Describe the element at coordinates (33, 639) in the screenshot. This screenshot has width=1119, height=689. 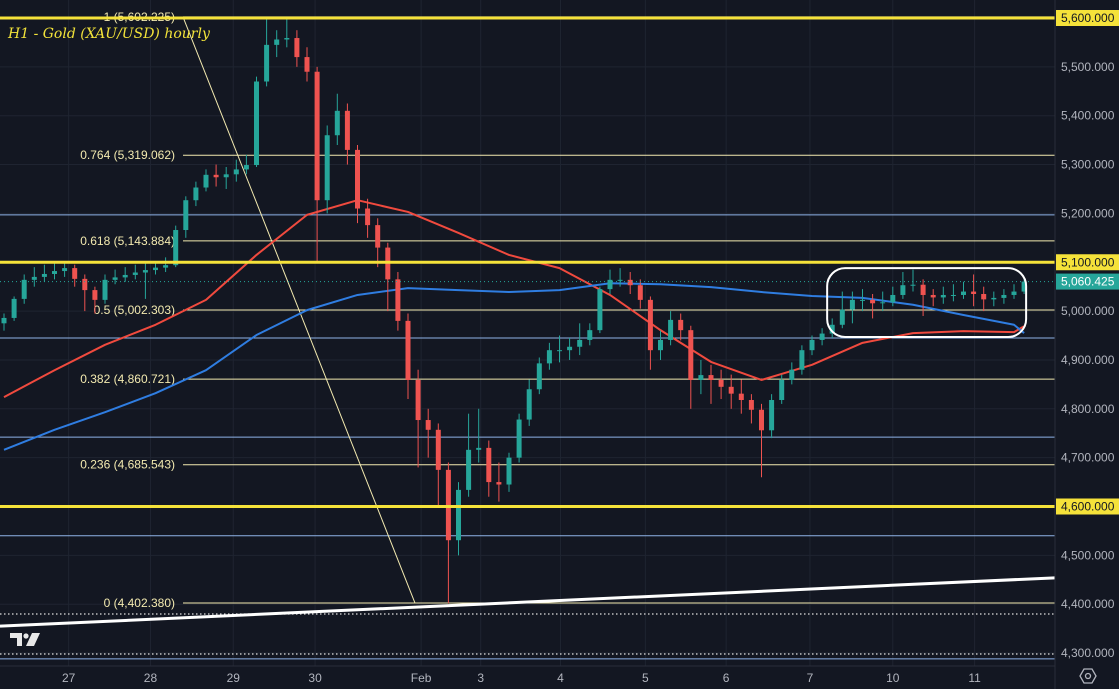
I see `logo-shape` at that location.